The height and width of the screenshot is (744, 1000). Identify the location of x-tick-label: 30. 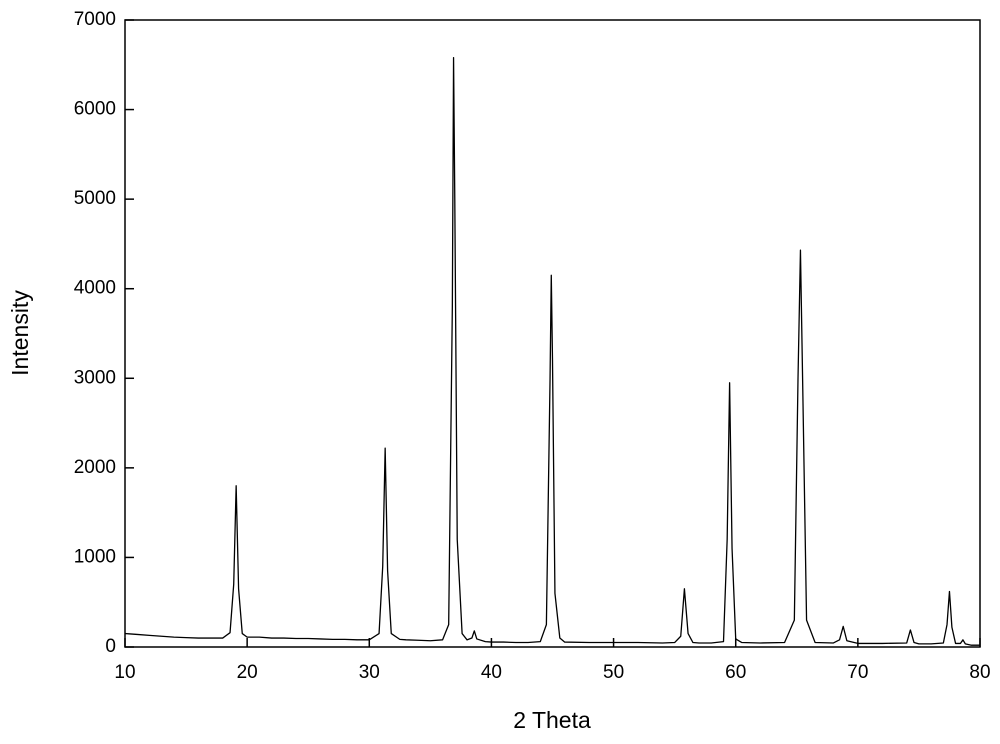
(369, 672).